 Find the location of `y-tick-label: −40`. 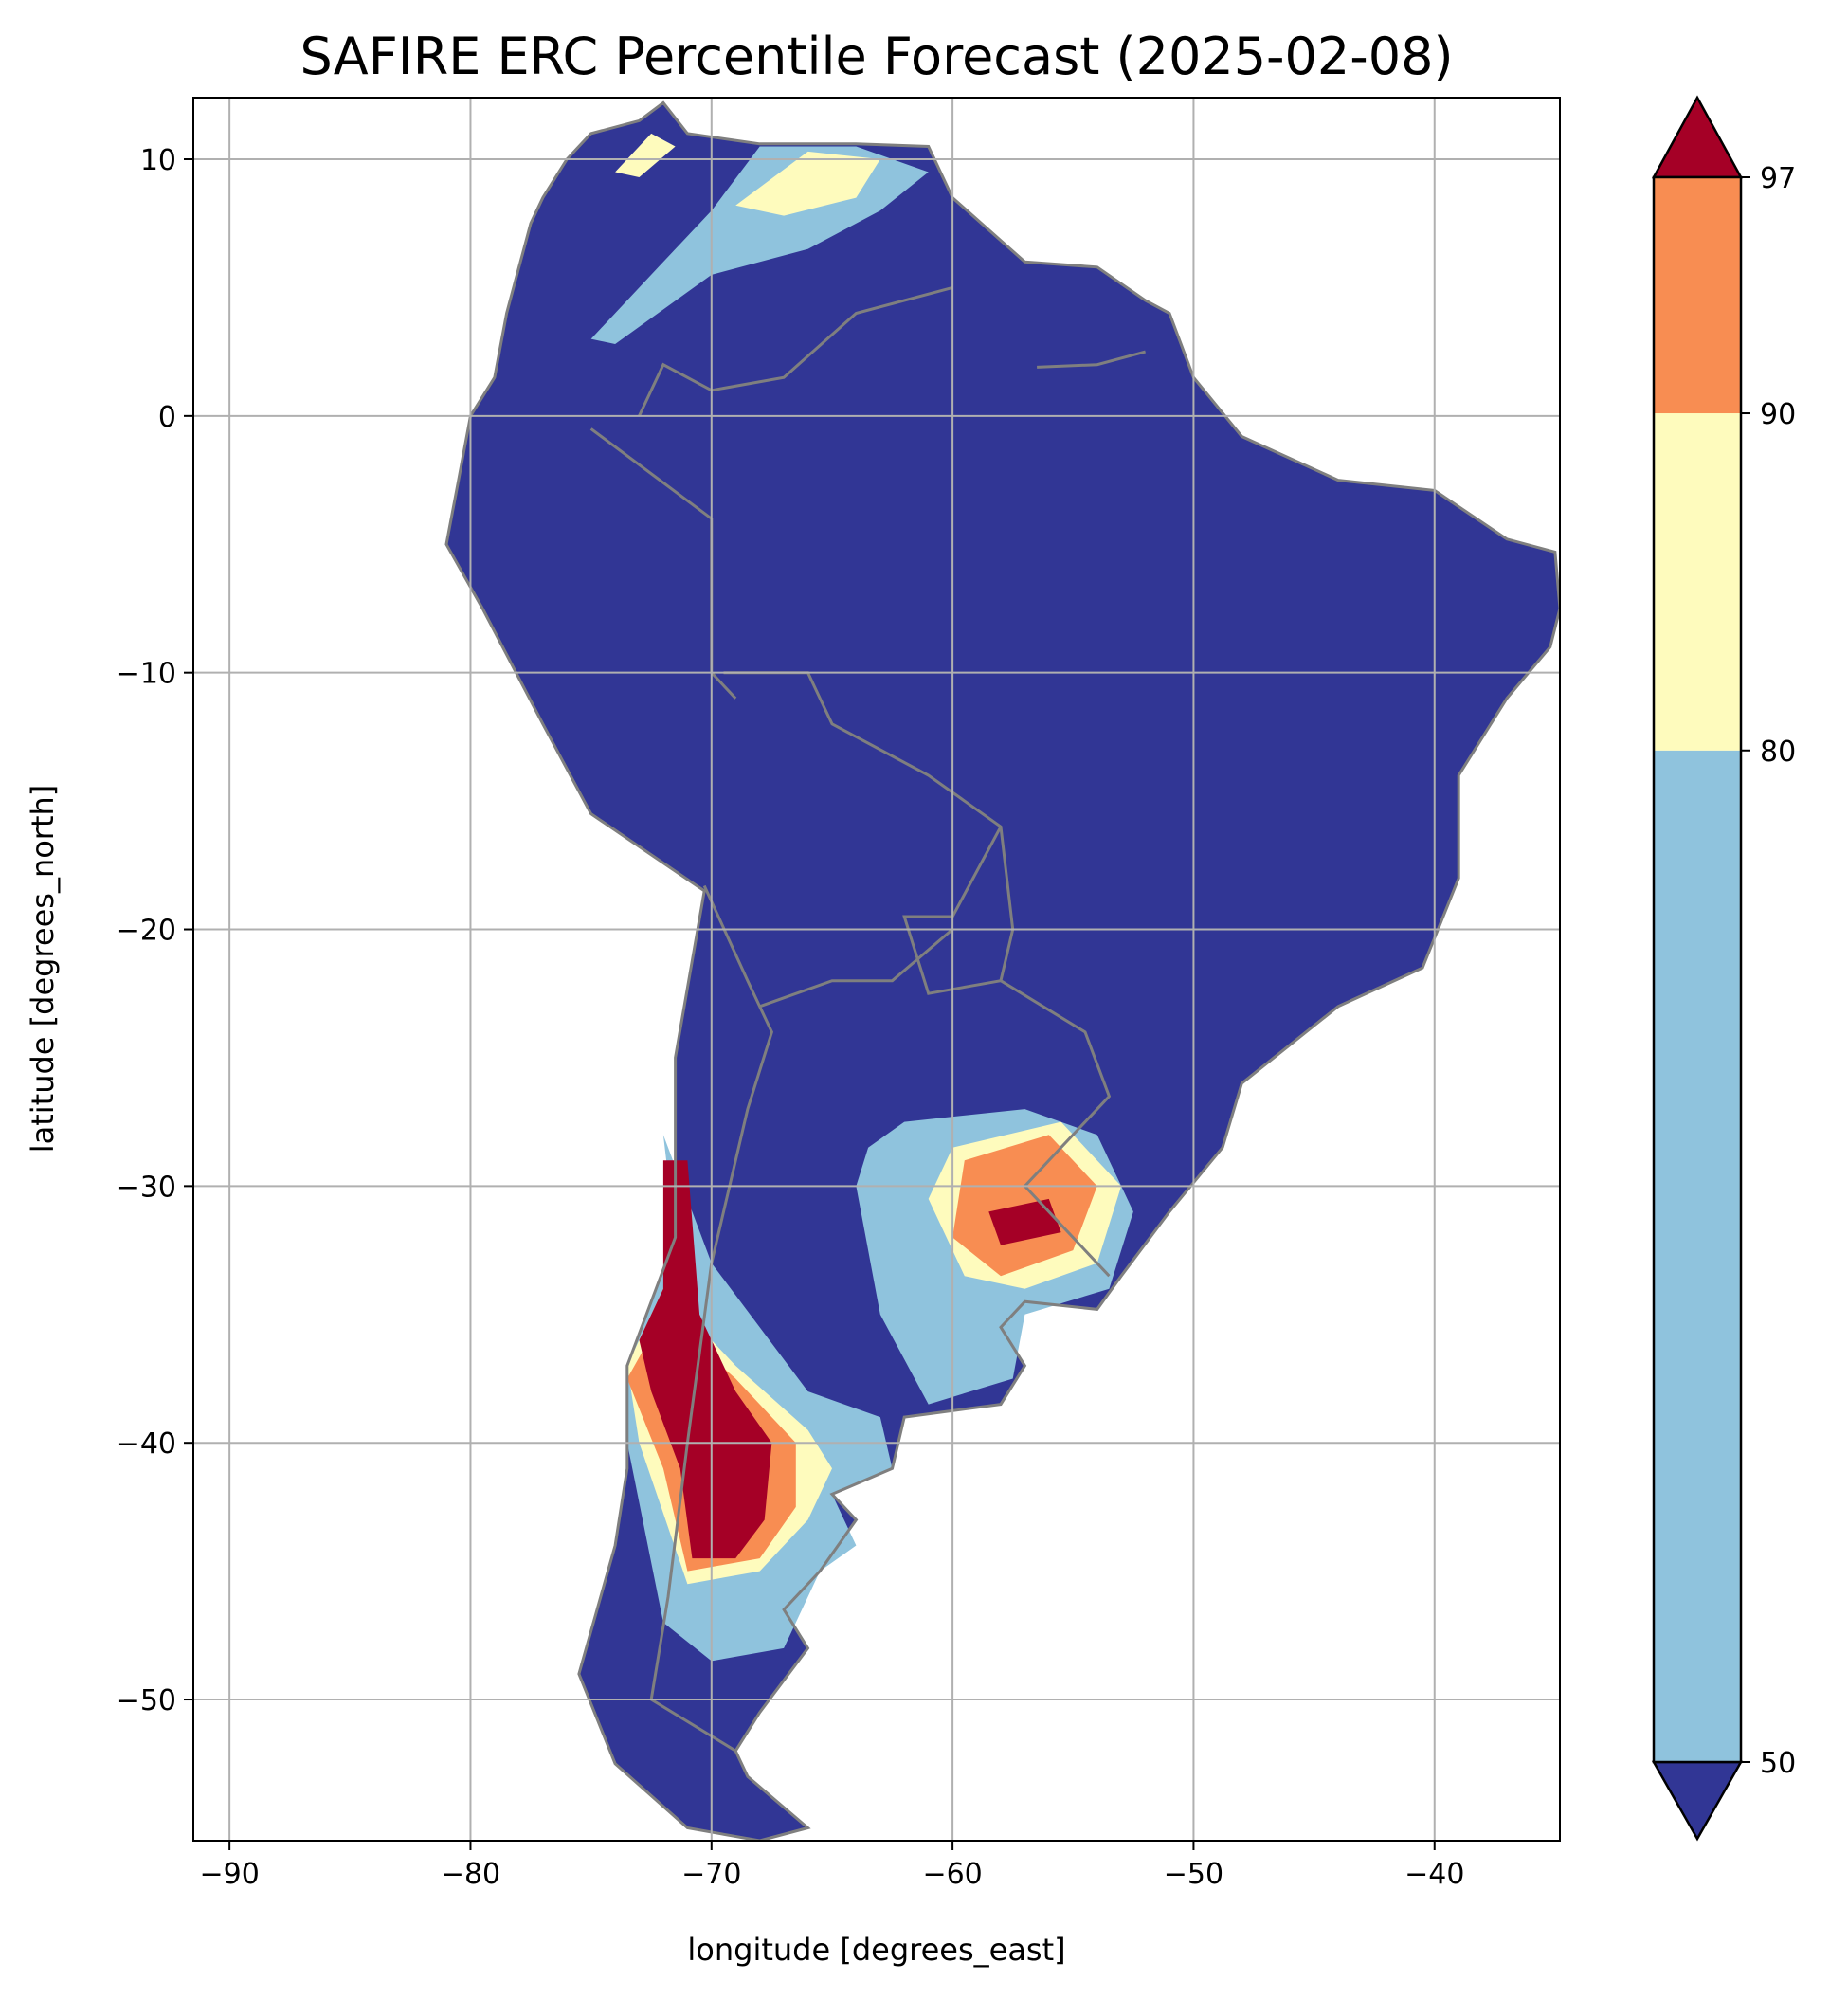

y-tick-label: −40 is located at coordinates (147, 1444).